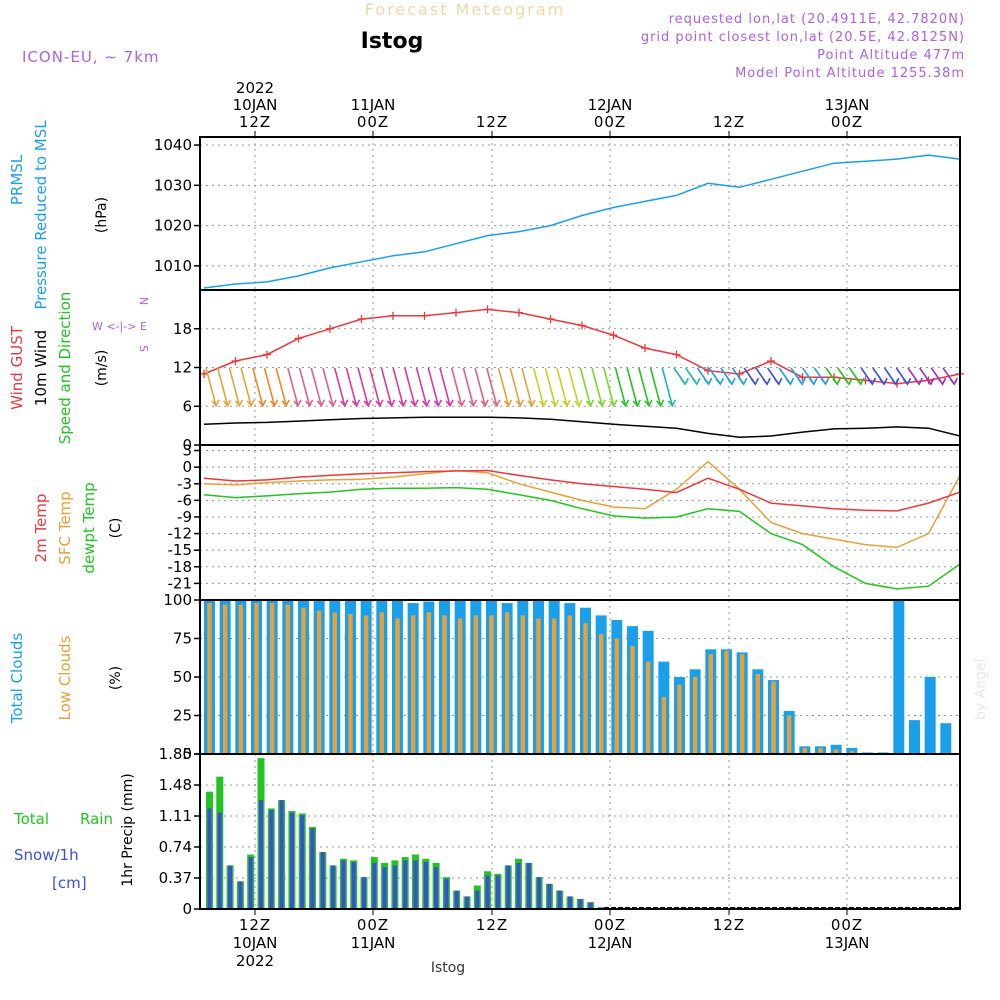 Image resolution: width=1000 pixels, height=1000 pixels. What do you see at coordinates (65, 368) in the screenshot?
I see `wind-speed-dir-label: Speed and Direction` at bounding box center [65, 368].